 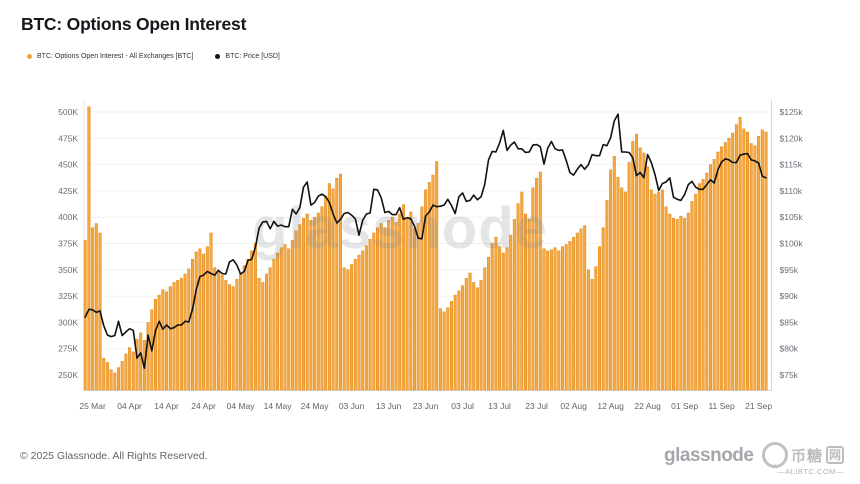 I want to click on svg-text: $90k, so click(x=789, y=296).